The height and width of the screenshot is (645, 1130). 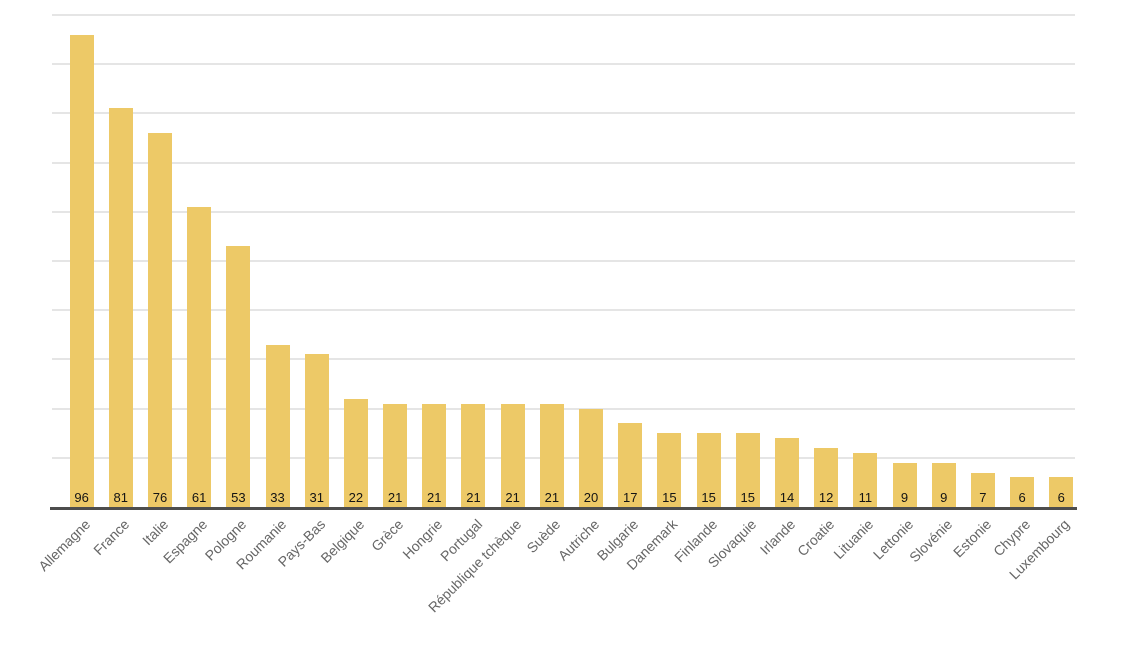 I want to click on bar-value-label: 33, so click(x=277, y=497).